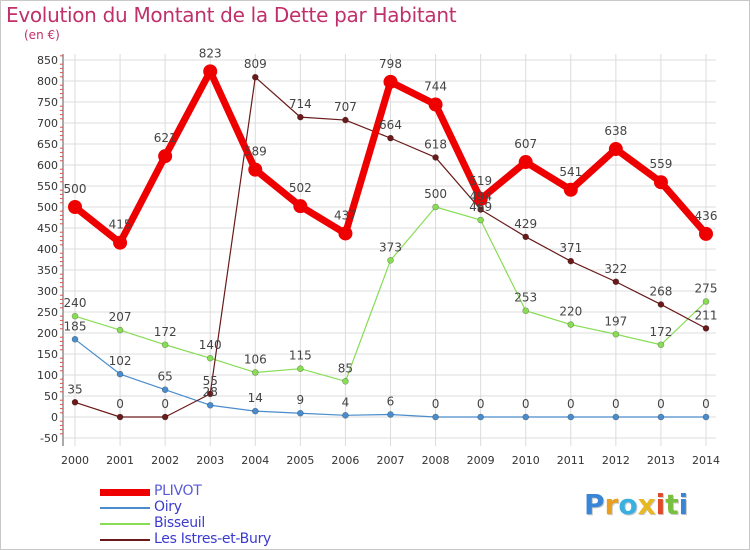  What do you see at coordinates (125, 540) in the screenshot?
I see `legend-swatch-les-istres-et-bury` at bounding box center [125, 540].